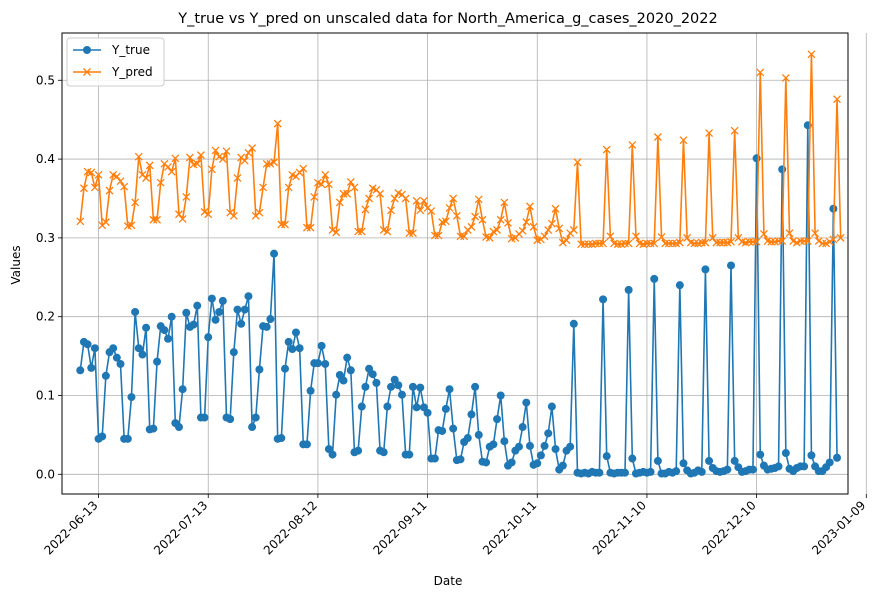 This screenshot has height=600, width=875. What do you see at coordinates (70, 527) in the screenshot?
I see `x-tick-label: 2022-06-13` at bounding box center [70, 527].